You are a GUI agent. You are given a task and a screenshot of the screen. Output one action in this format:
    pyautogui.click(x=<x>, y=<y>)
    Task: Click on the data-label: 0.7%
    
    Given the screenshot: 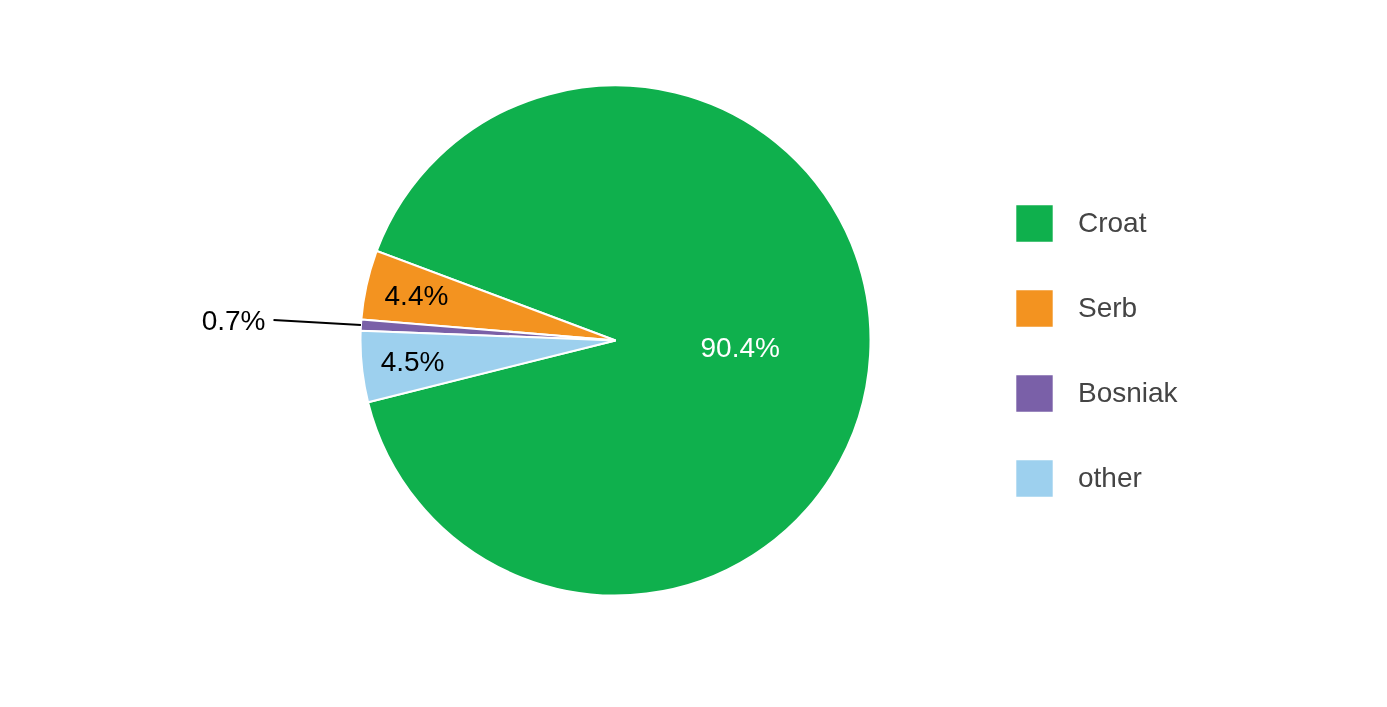 What is the action you would take?
    pyautogui.click(x=233, y=320)
    